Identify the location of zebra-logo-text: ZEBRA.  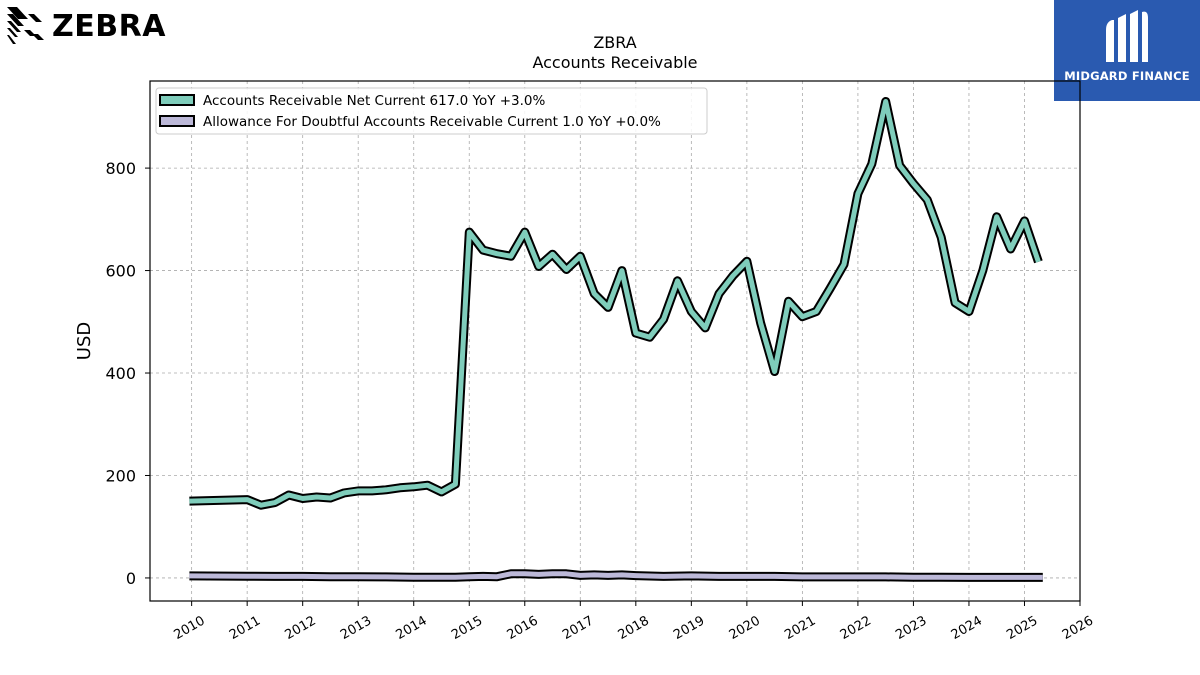
(109, 26).